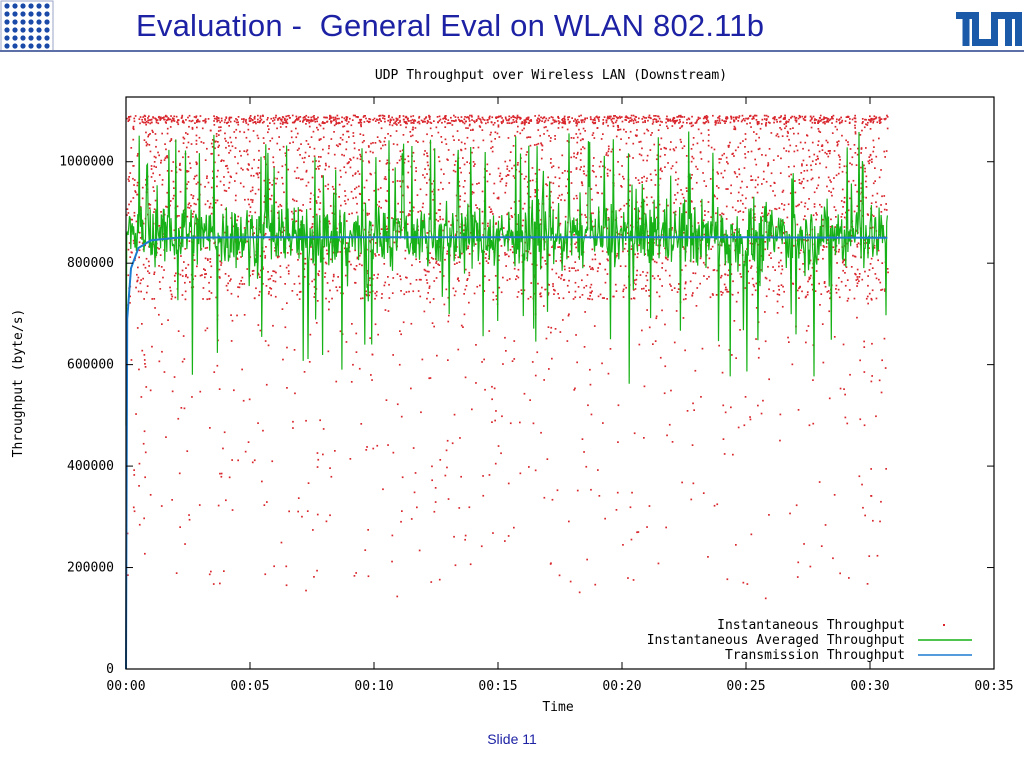  What do you see at coordinates (557, 707) in the screenshot?
I see `x-axis-label: Time` at bounding box center [557, 707].